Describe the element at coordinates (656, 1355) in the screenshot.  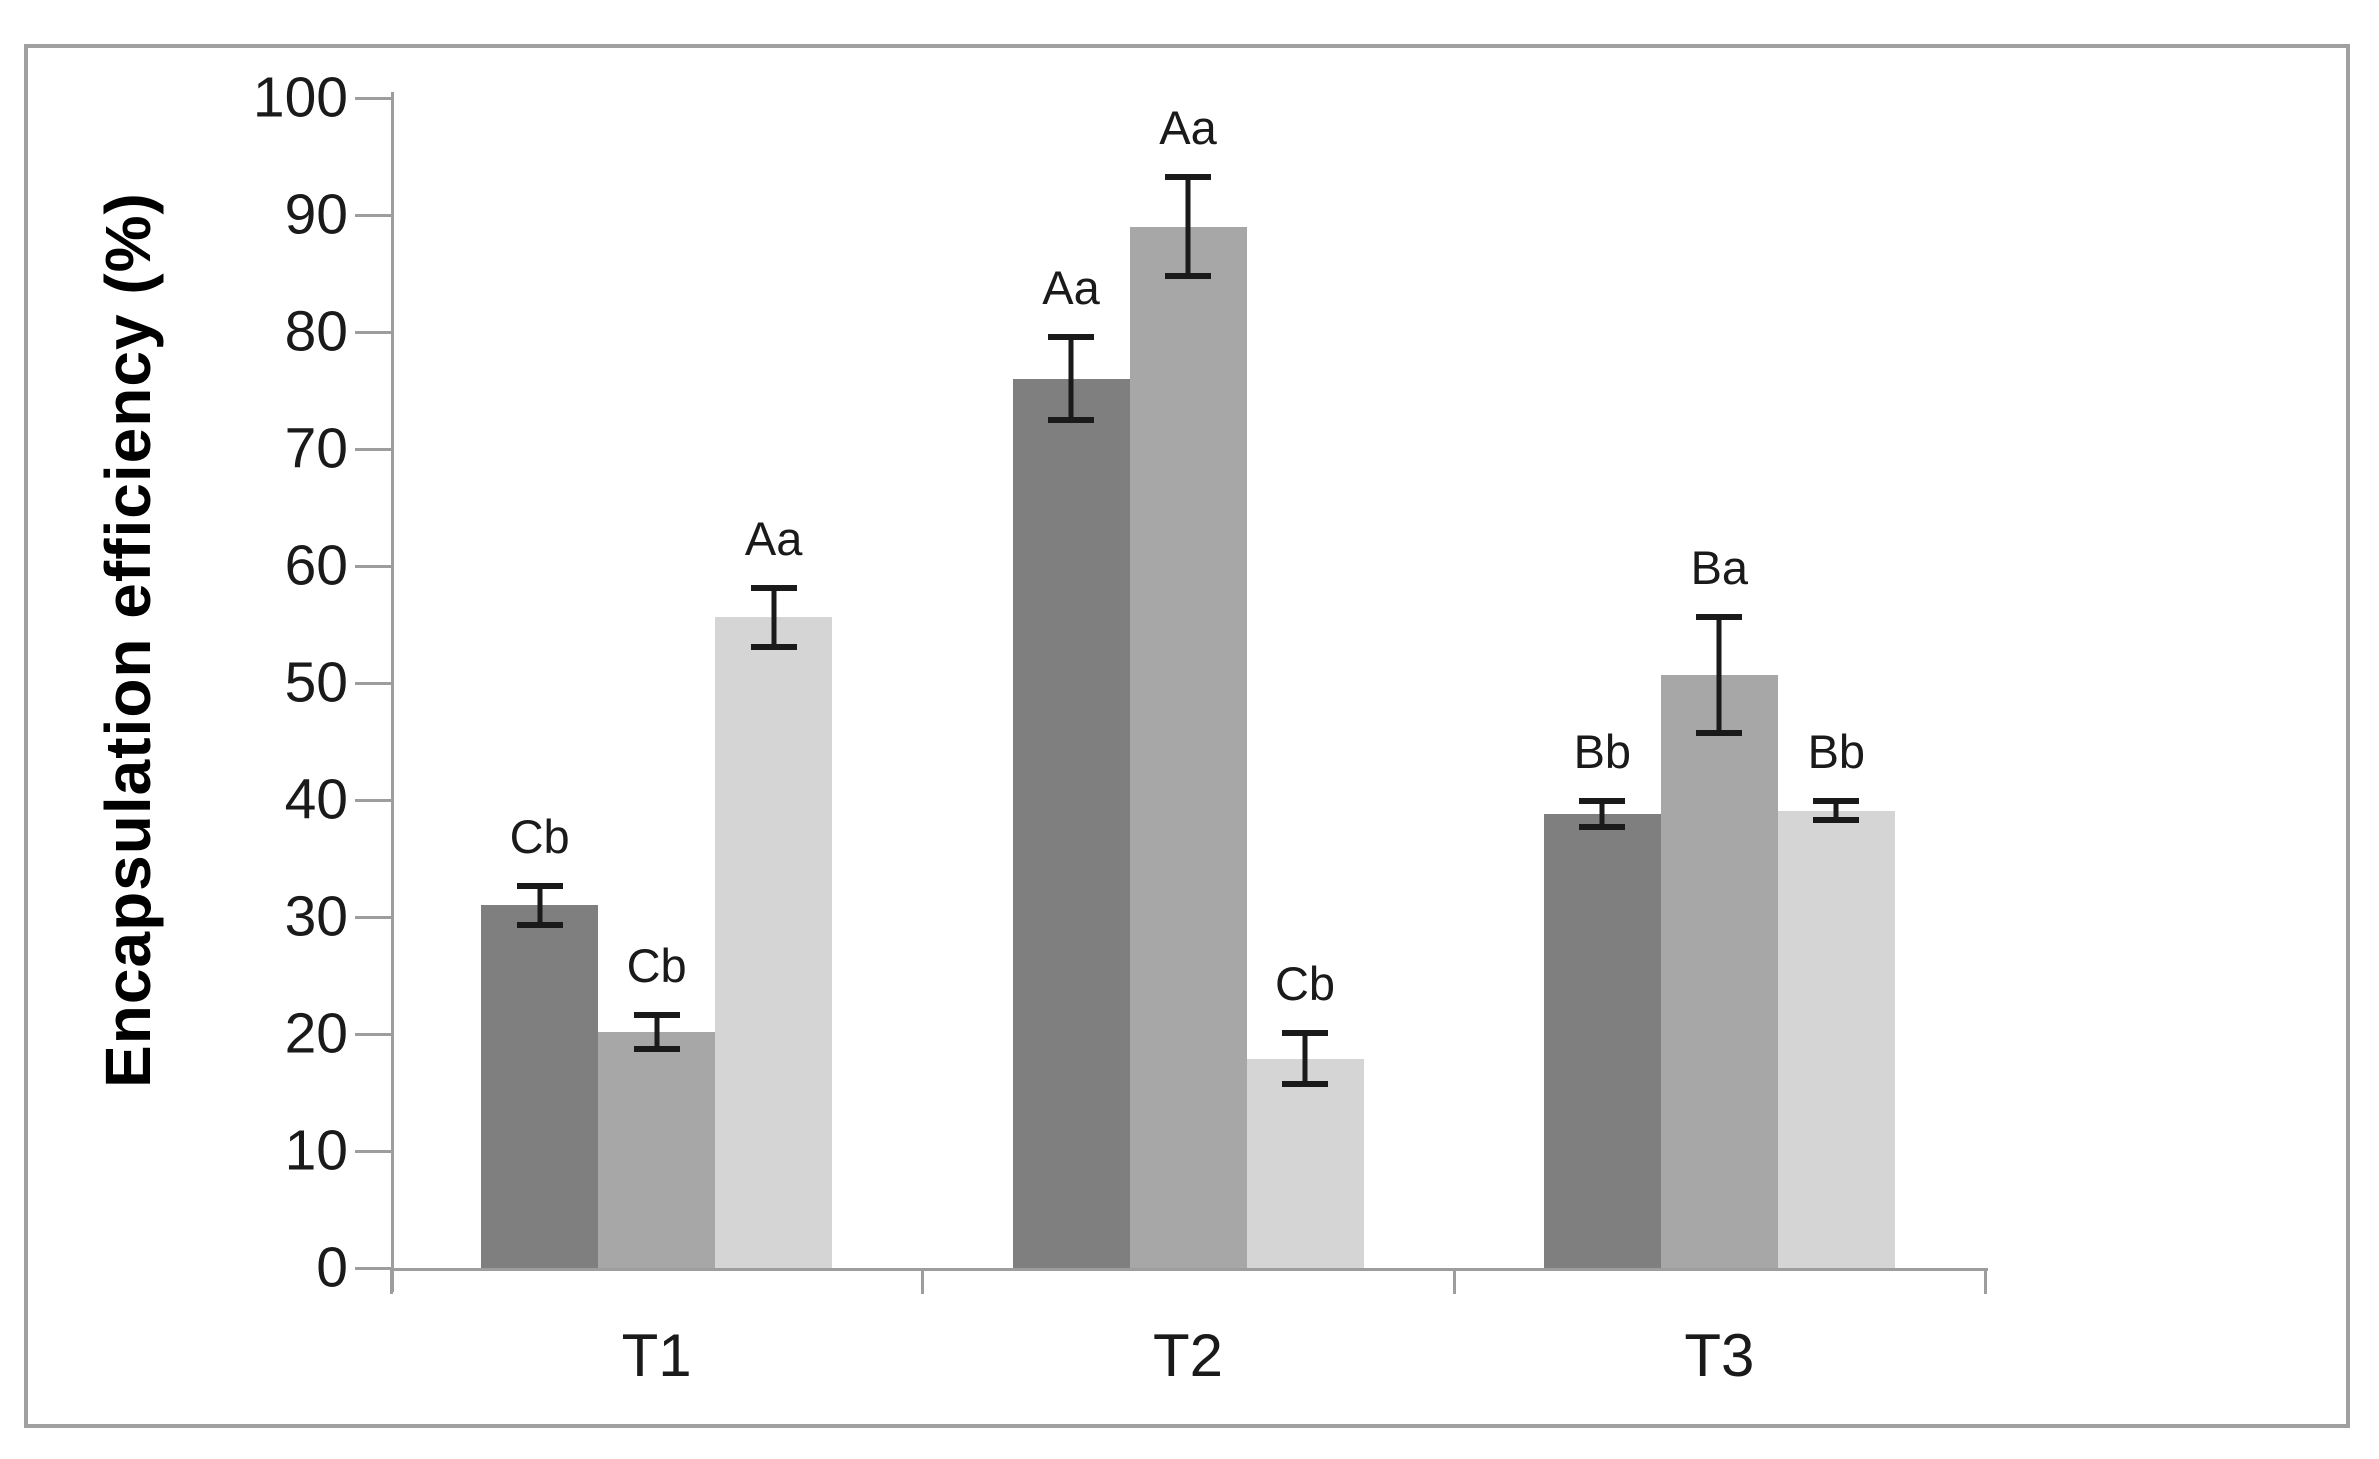
I see `x-category-label: T1` at that location.